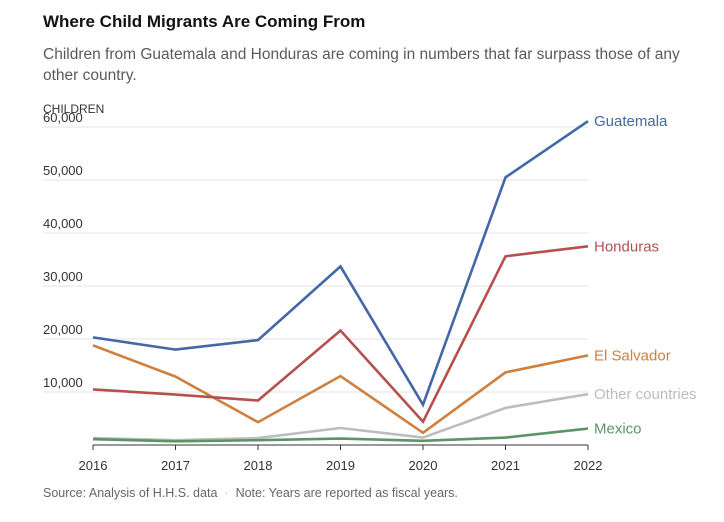 This screenshot has width=724, height=522. I want to click on source-note: Source: Analysis of H.H.S. data, so click(130, 493).